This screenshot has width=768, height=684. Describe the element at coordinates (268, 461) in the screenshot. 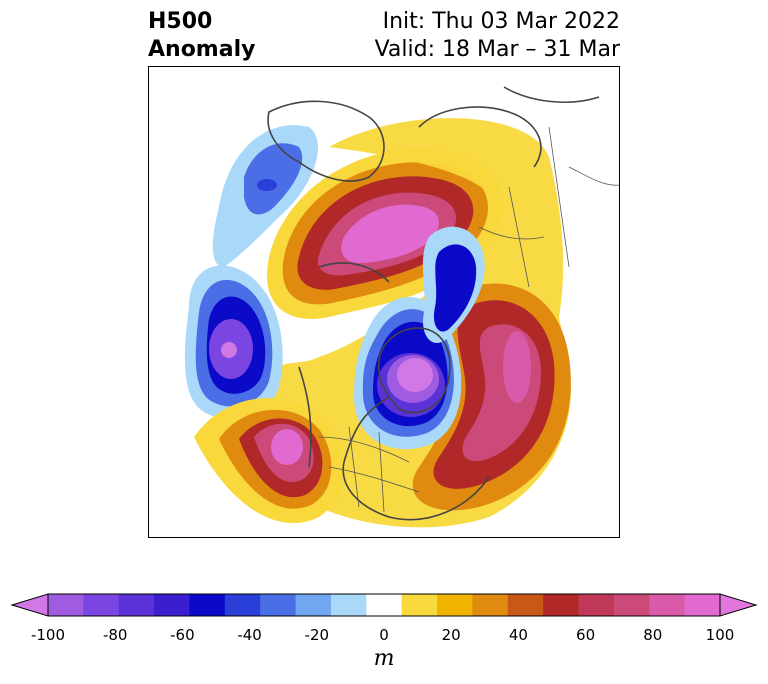

I see `ridge-east-pacific` at that location.